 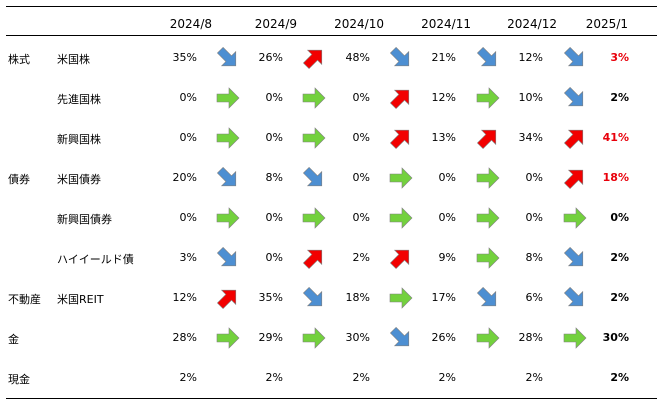 I want to click on month-header: 2024/10, so click(x=359, y=24).